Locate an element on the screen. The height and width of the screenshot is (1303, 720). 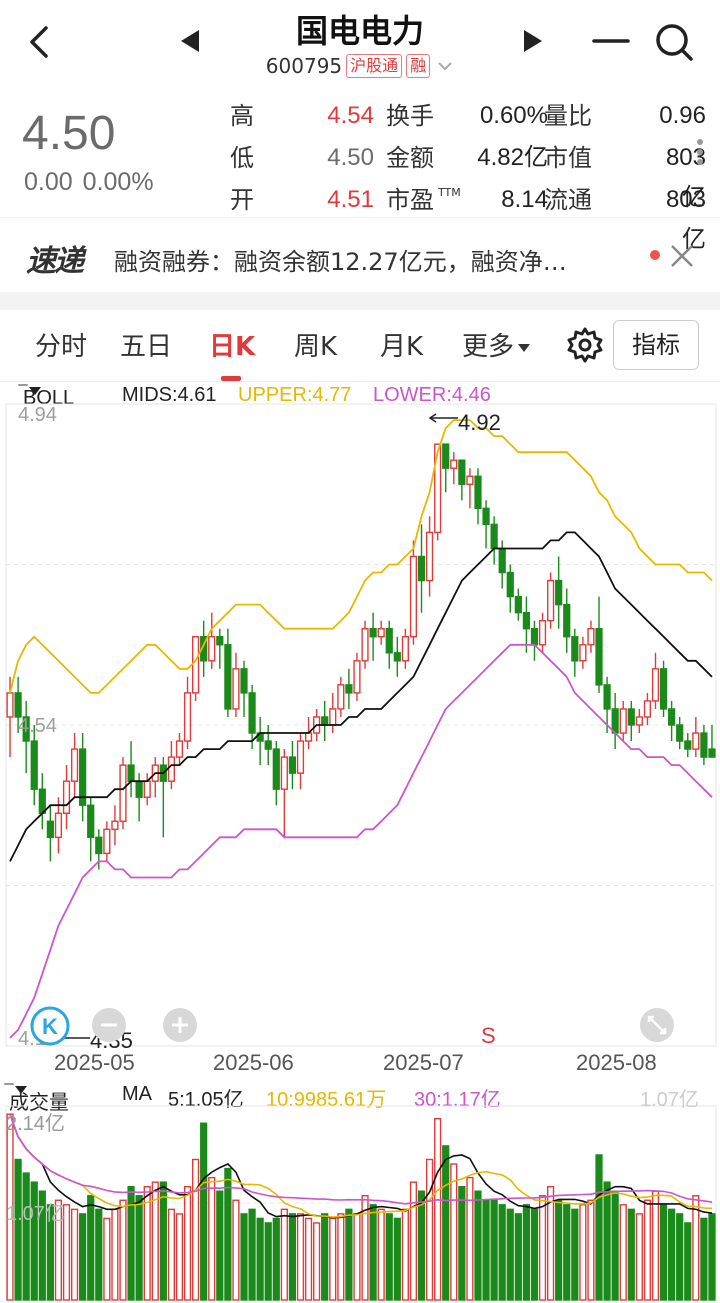
high-marker: 4.92 is located at coordinates (479, 422).